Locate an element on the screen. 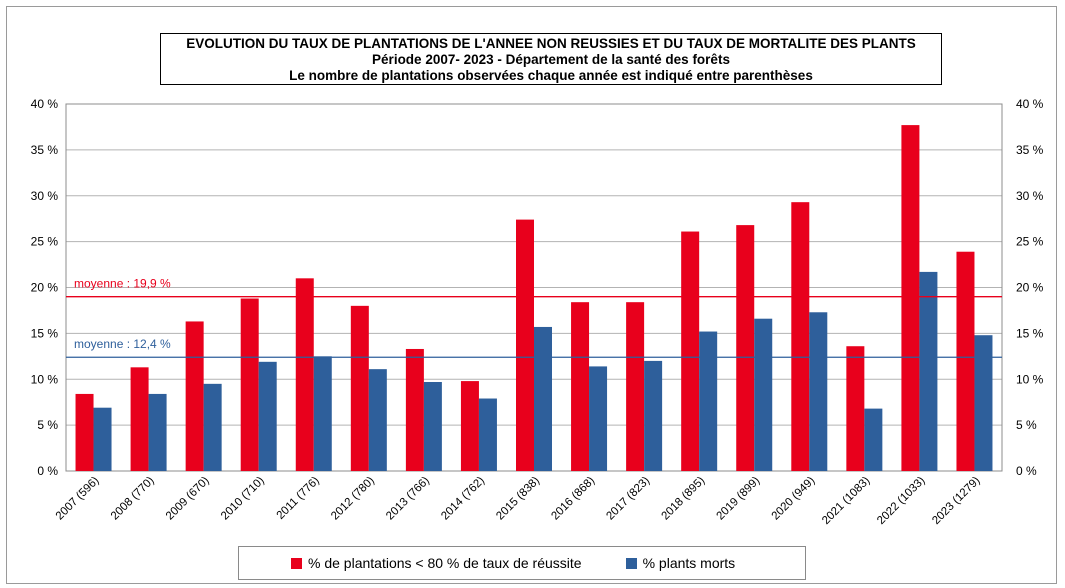 The image size is (1065, 588). y-tick-label-left: 40 % is located at coordinates (45, 104).